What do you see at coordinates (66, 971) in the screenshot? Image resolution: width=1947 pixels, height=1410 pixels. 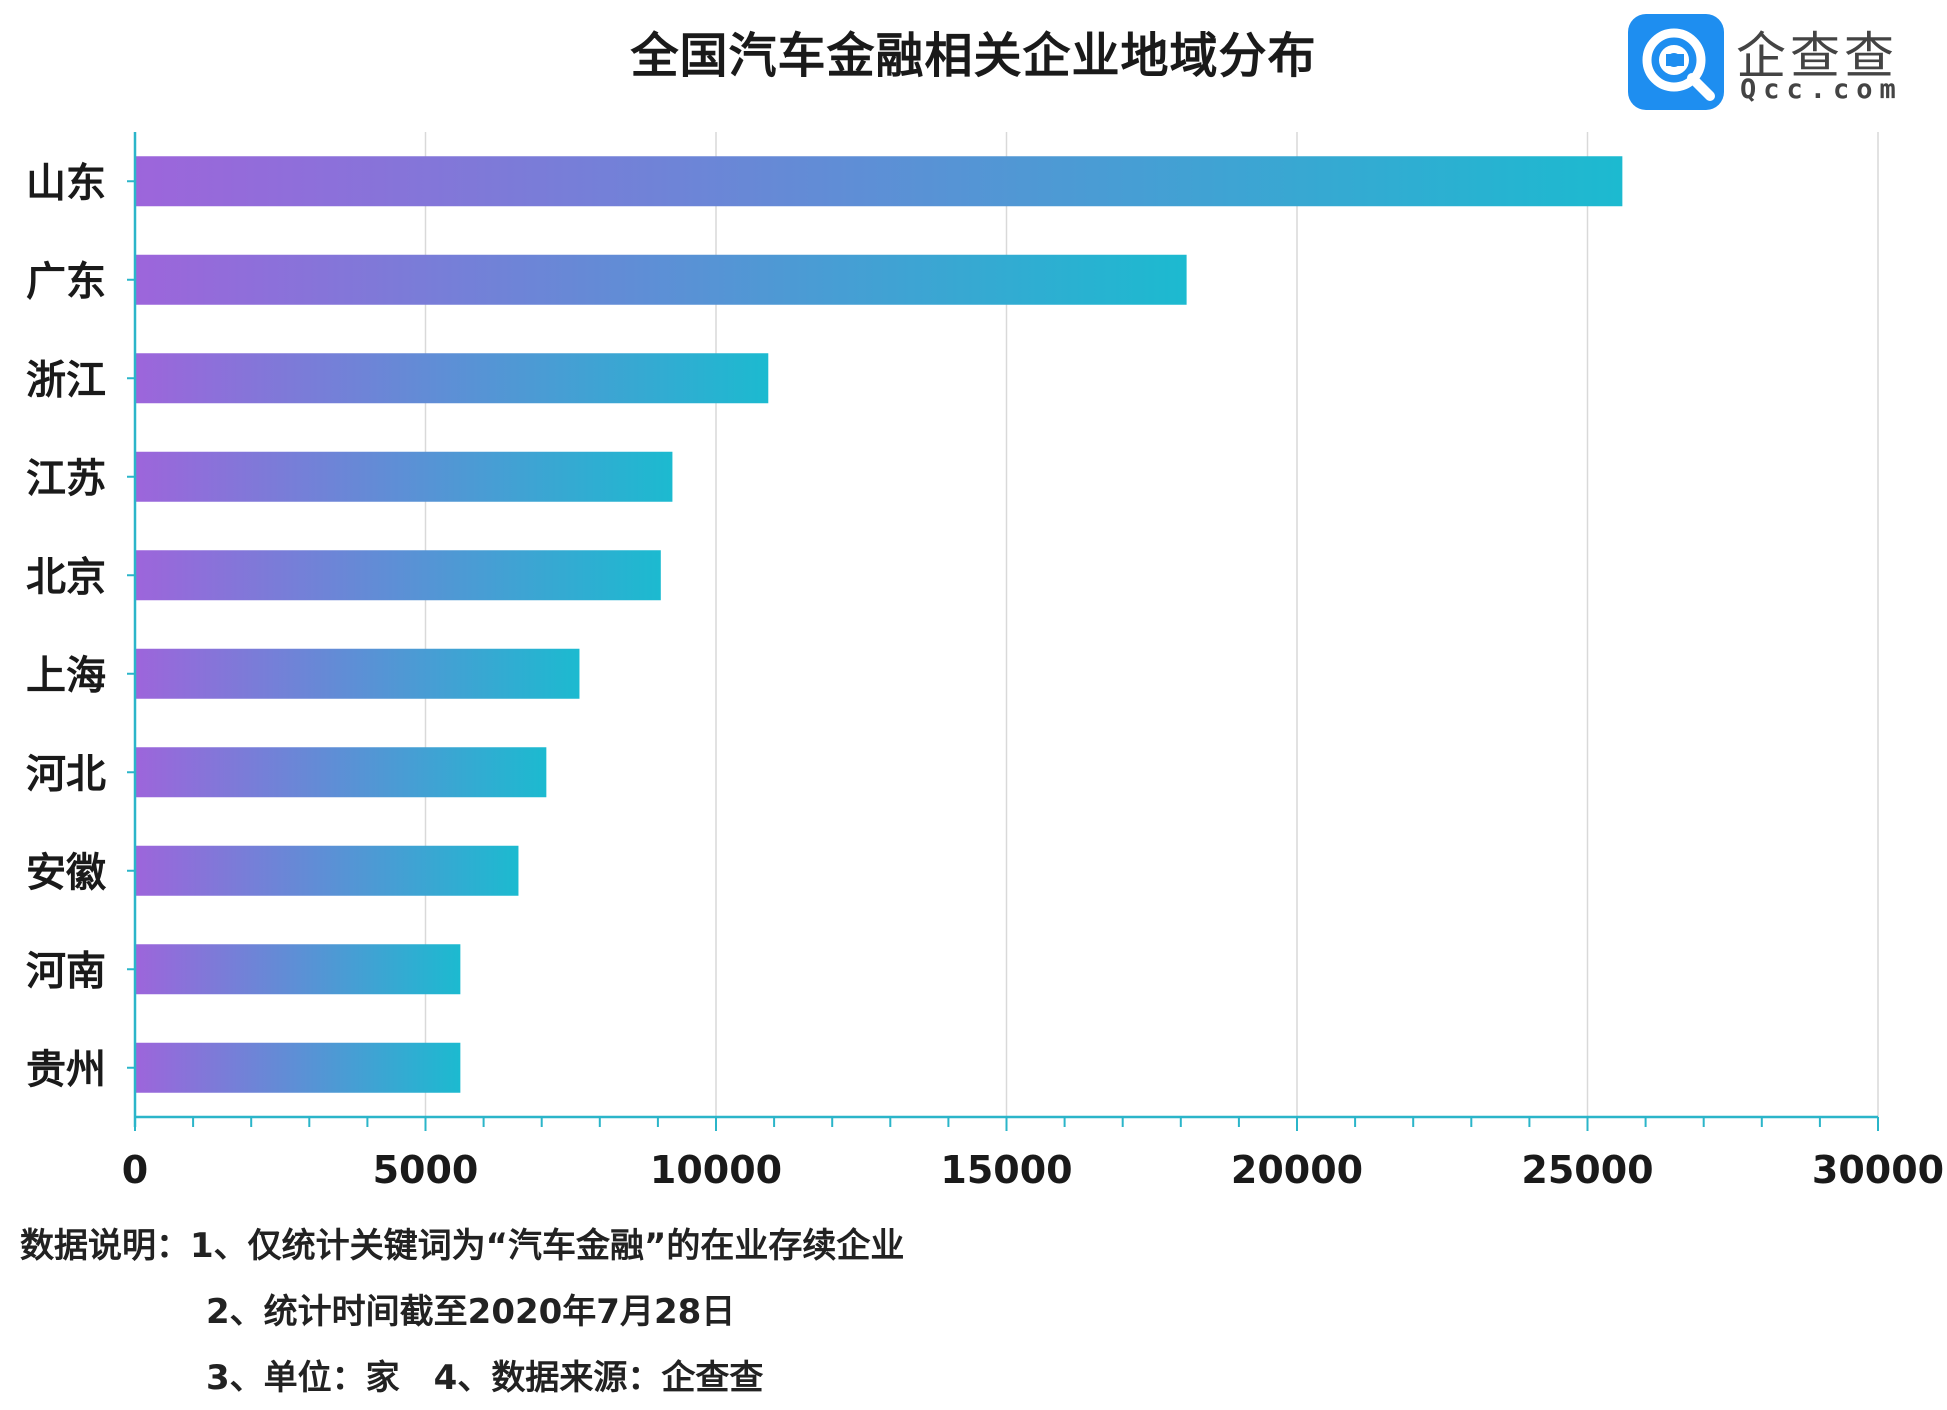 I see `category-label: 河南` at bounding box center [66, 971].